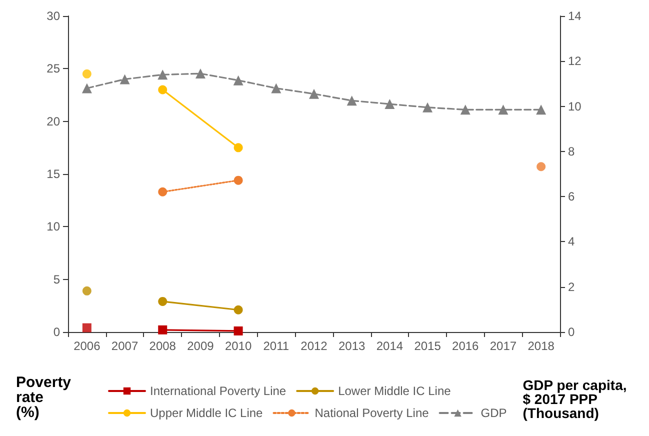  What do you see at coordinates (238, 346) in the screenshot?
I see `x-tick-label: 2010` at bounding box center [238, 346].